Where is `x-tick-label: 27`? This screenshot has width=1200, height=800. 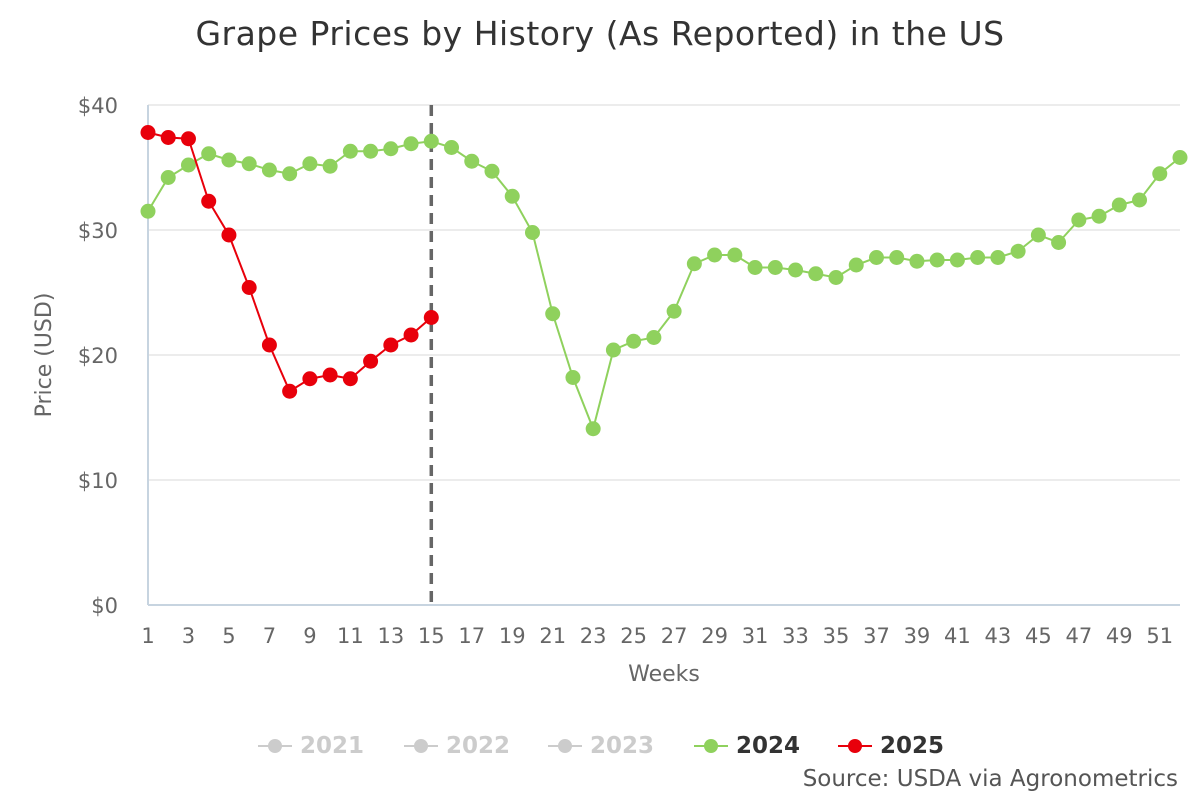
x-tick-label: 27 is located at coordinates (674, 636).